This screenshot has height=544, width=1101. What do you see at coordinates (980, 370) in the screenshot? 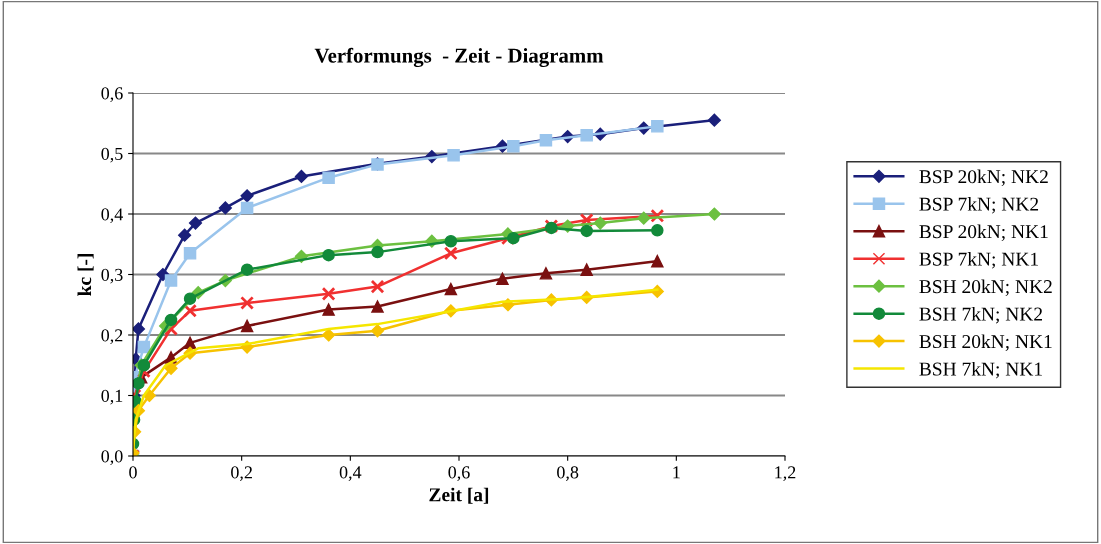
I see `legend-label: BSH 7kN; NK1` at bounding box center [980, 370].